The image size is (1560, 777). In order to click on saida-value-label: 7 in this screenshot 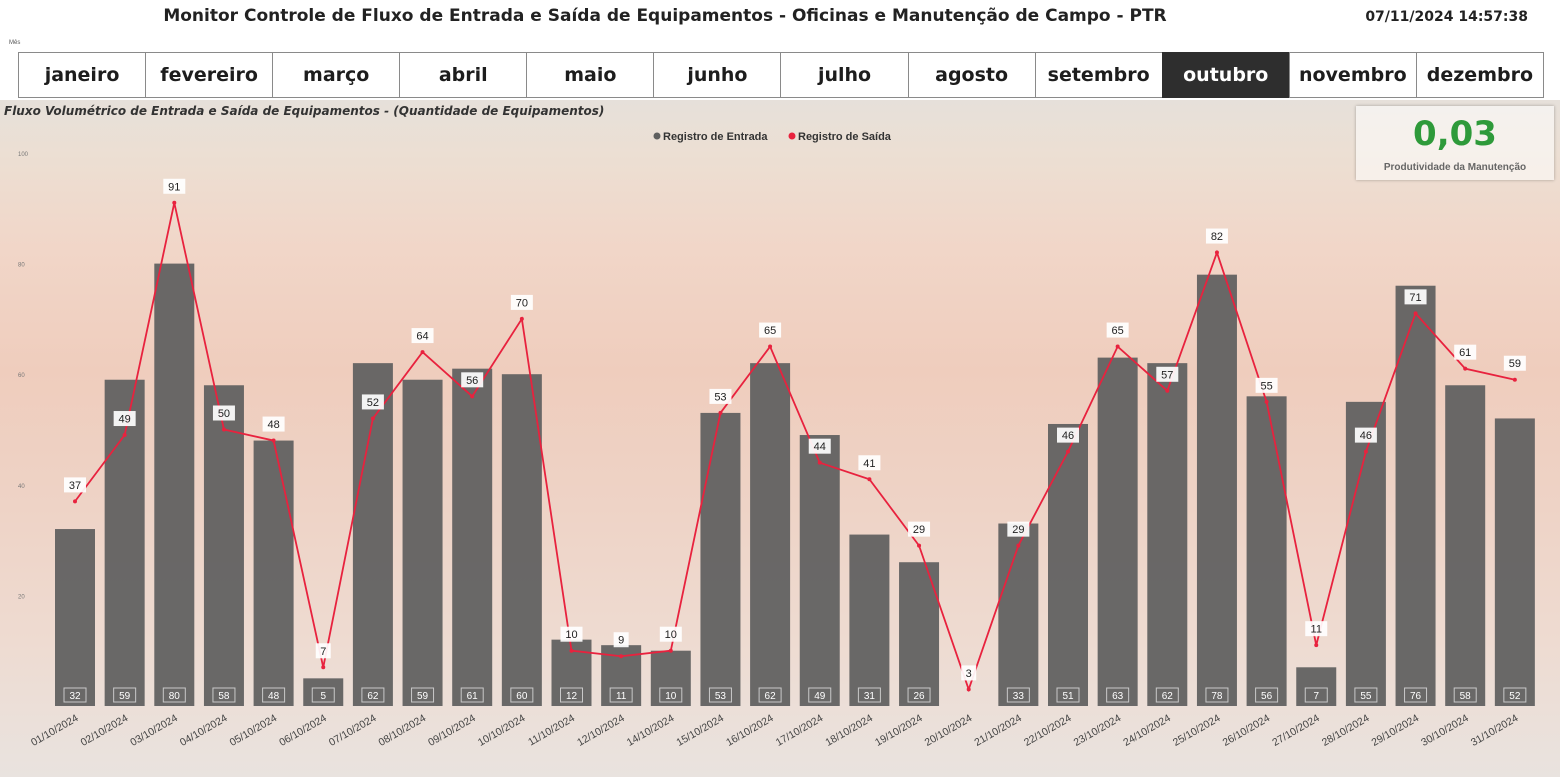, I will do `click(323, 652)`.